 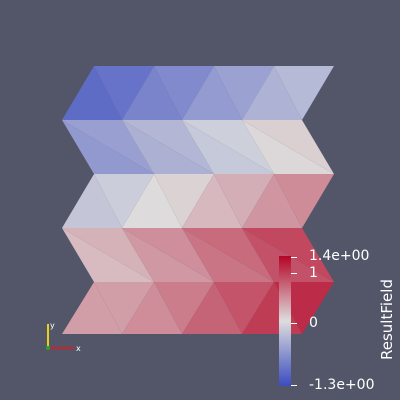 What do you see at coordinates (63, 337) in the screenshot?
I see `orientation-axes: x y` at bounding box center [63, 337].